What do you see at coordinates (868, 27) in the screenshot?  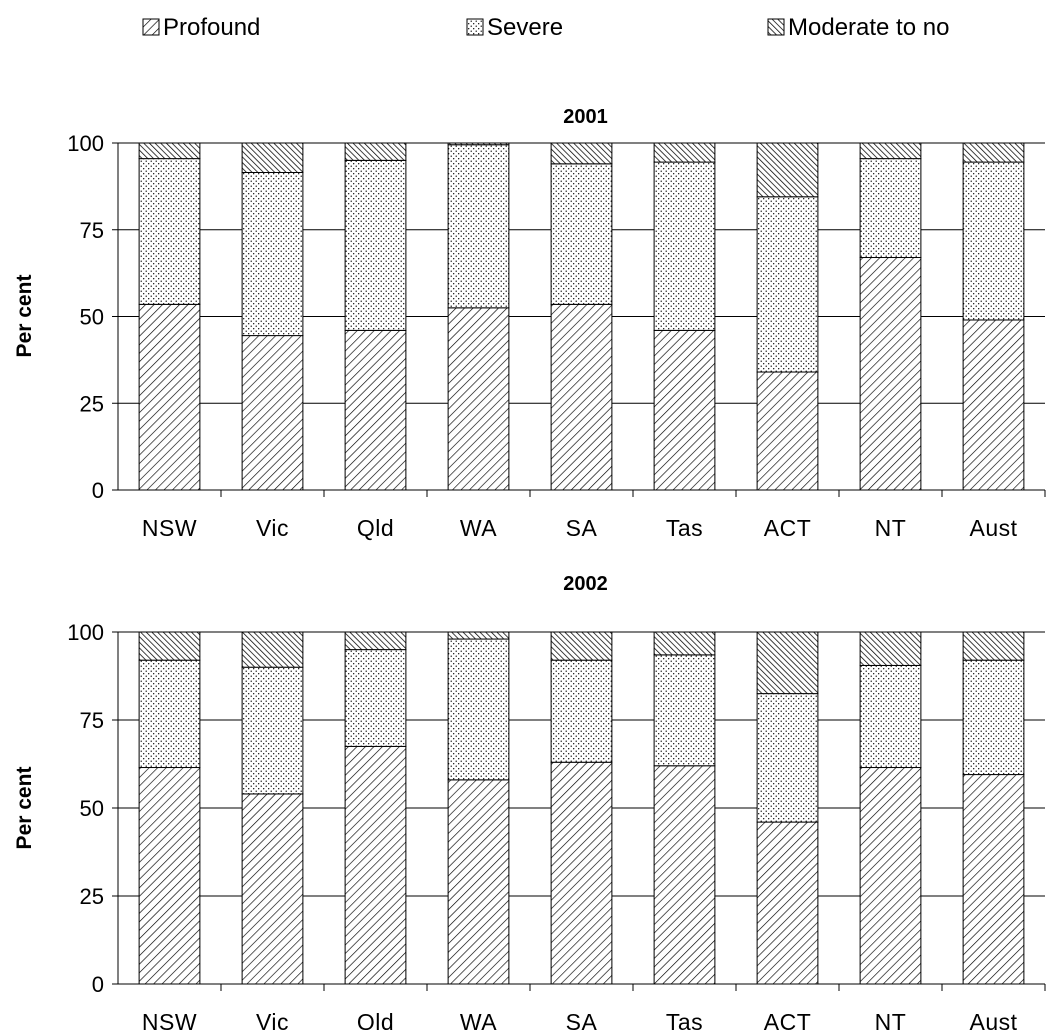 I see `legend-label-moderate: Moderate to no` at bounding box center [868, 27].